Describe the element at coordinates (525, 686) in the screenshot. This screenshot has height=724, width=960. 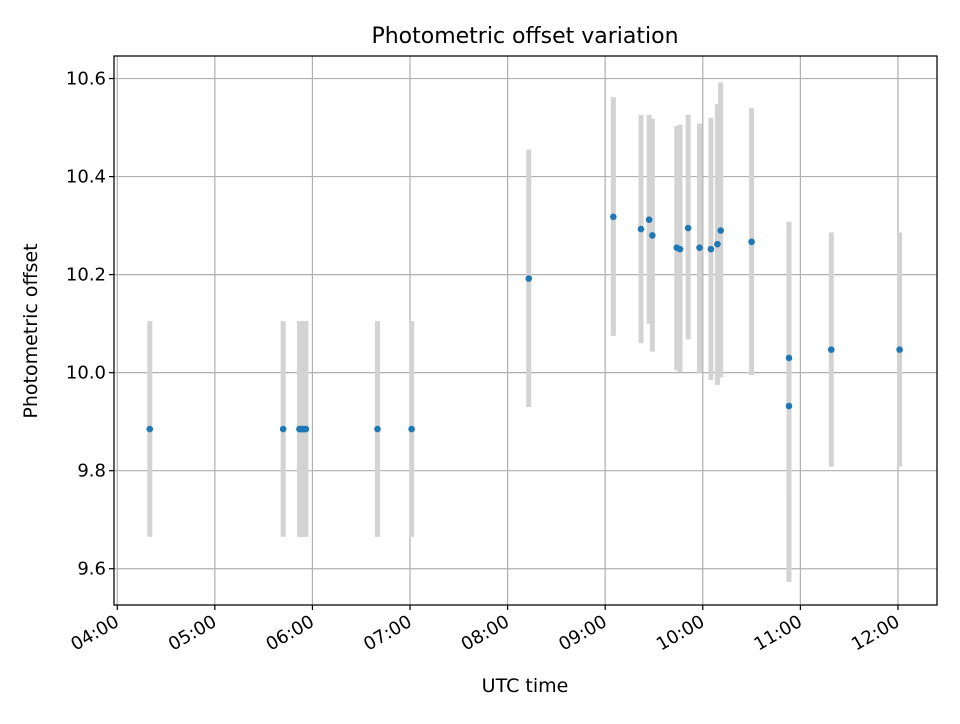
I see `x-axis-label: UTC time` at that location.